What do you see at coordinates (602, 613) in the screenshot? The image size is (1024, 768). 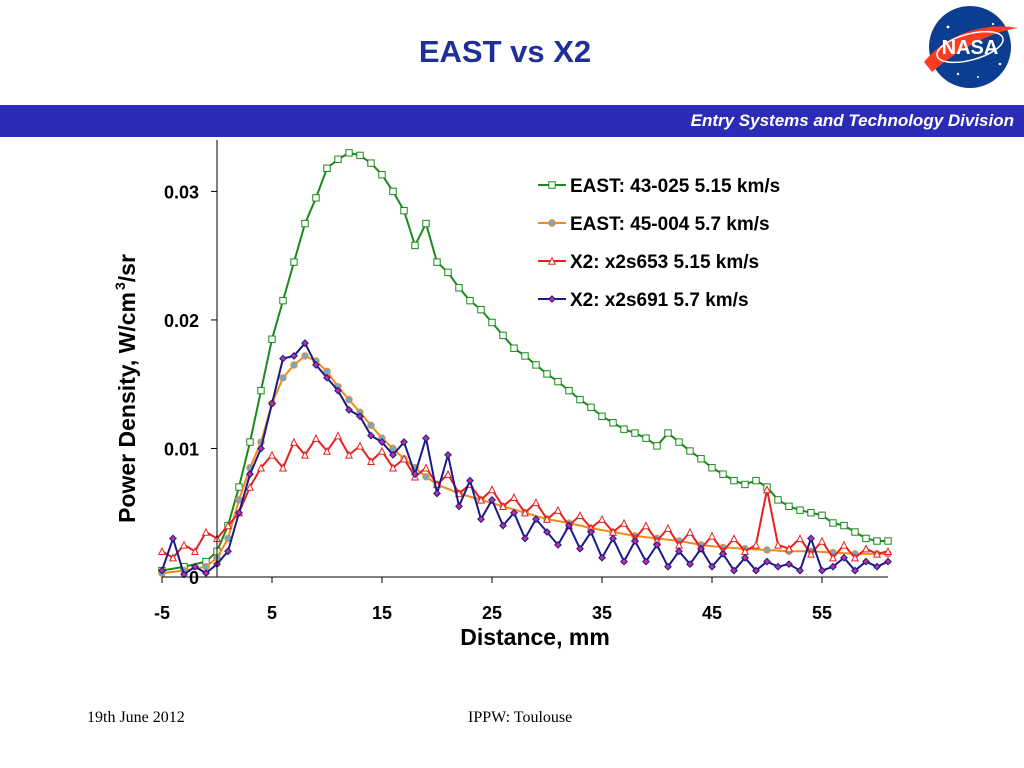 I see `x-tick-label: 35` at bounding box center [602, 613].